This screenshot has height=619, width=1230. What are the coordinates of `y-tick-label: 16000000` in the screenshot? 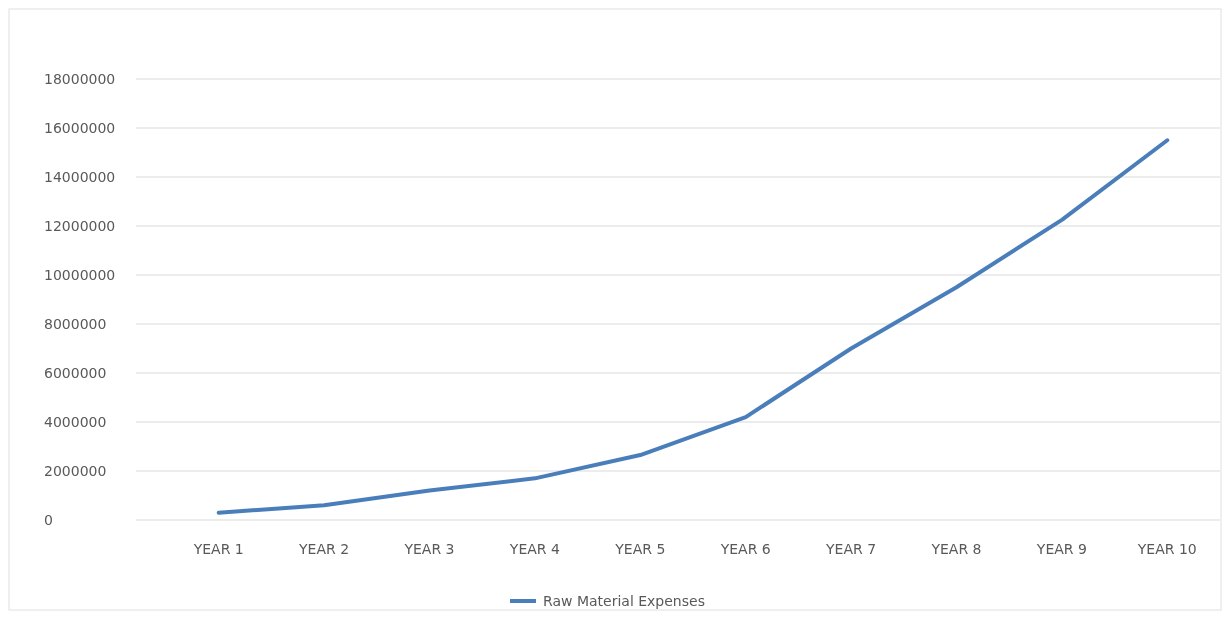 It's located at (80, 127).